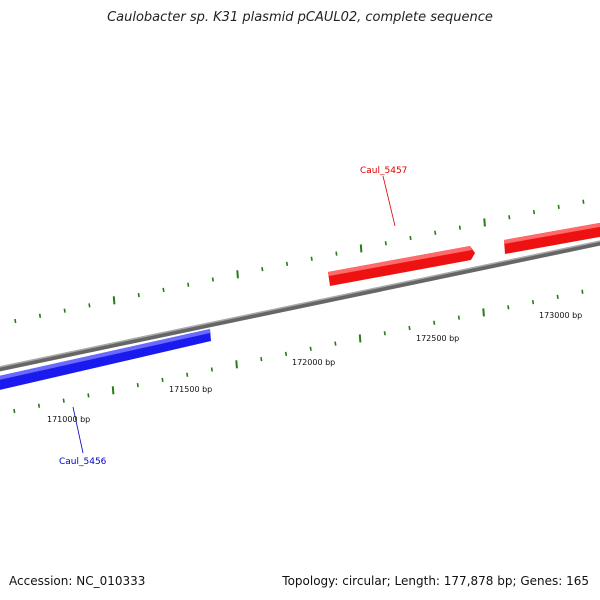 The height and width of the screenshot is (600, 600). Describe the element at coordinates (560, 315) in the screenshot. I see `tick-label-173000: 173000 bp` at that location.